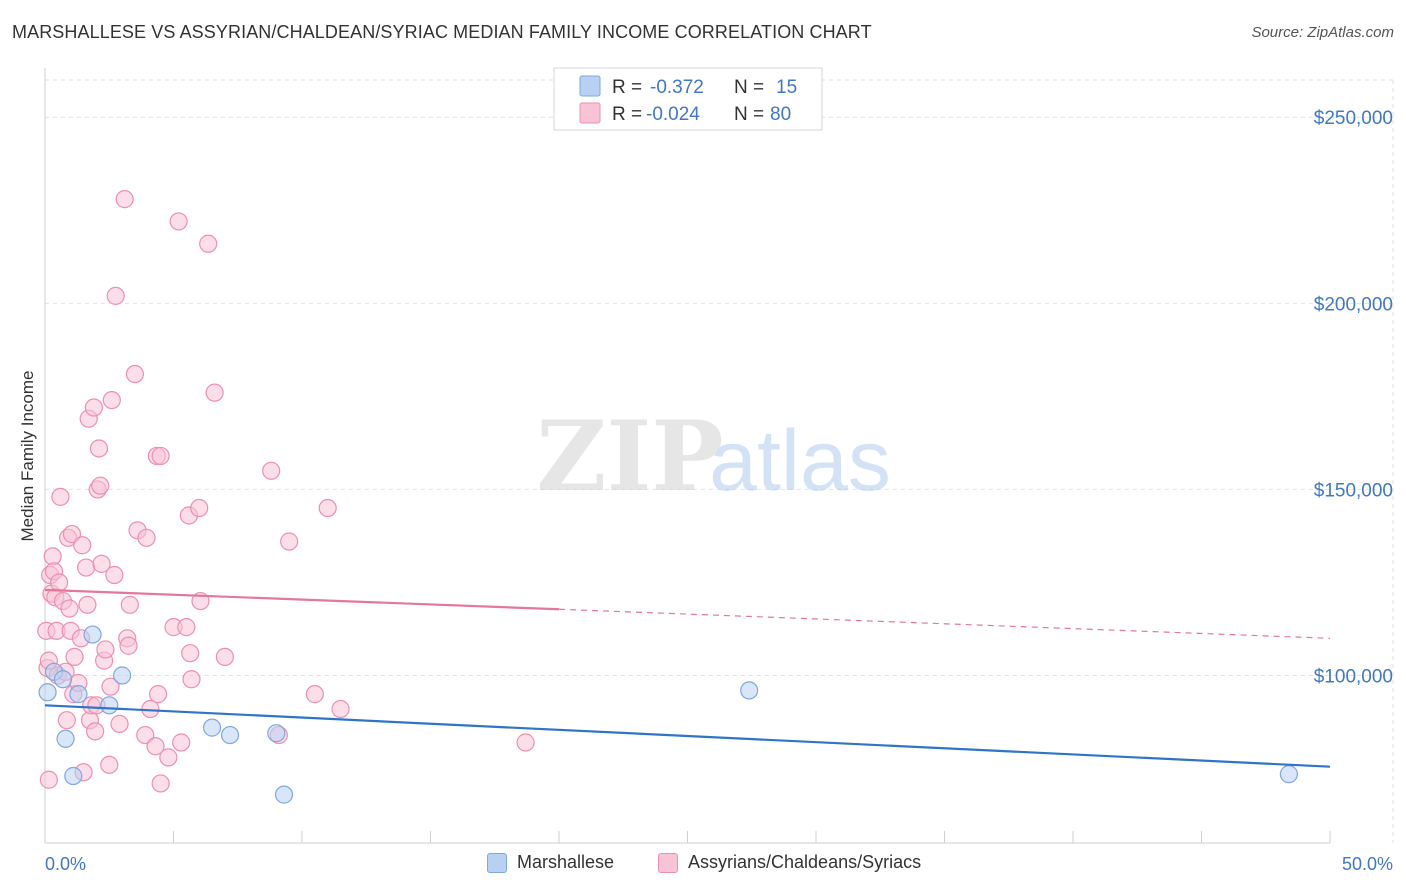 Image resolution: width=1406 pixels, height=892 pixels. I want to click on watermark-zip: ZIP, so click(629, 456).